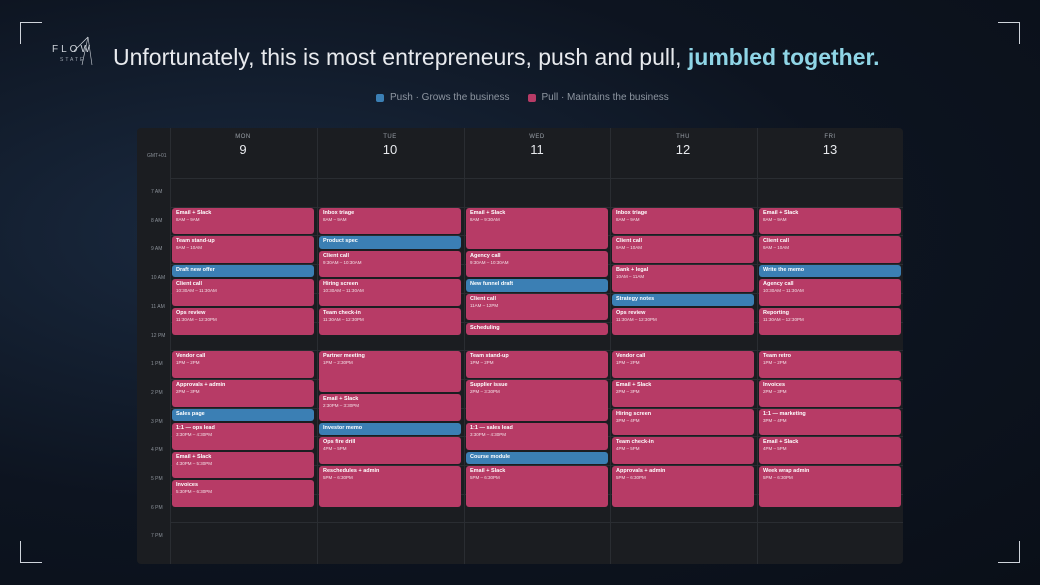 The image size is (1040, 585). What do you see at coordinates (157, 220) in the screenshot?
I see `hour-label: 8 AM` at bounding box center [157, 220].